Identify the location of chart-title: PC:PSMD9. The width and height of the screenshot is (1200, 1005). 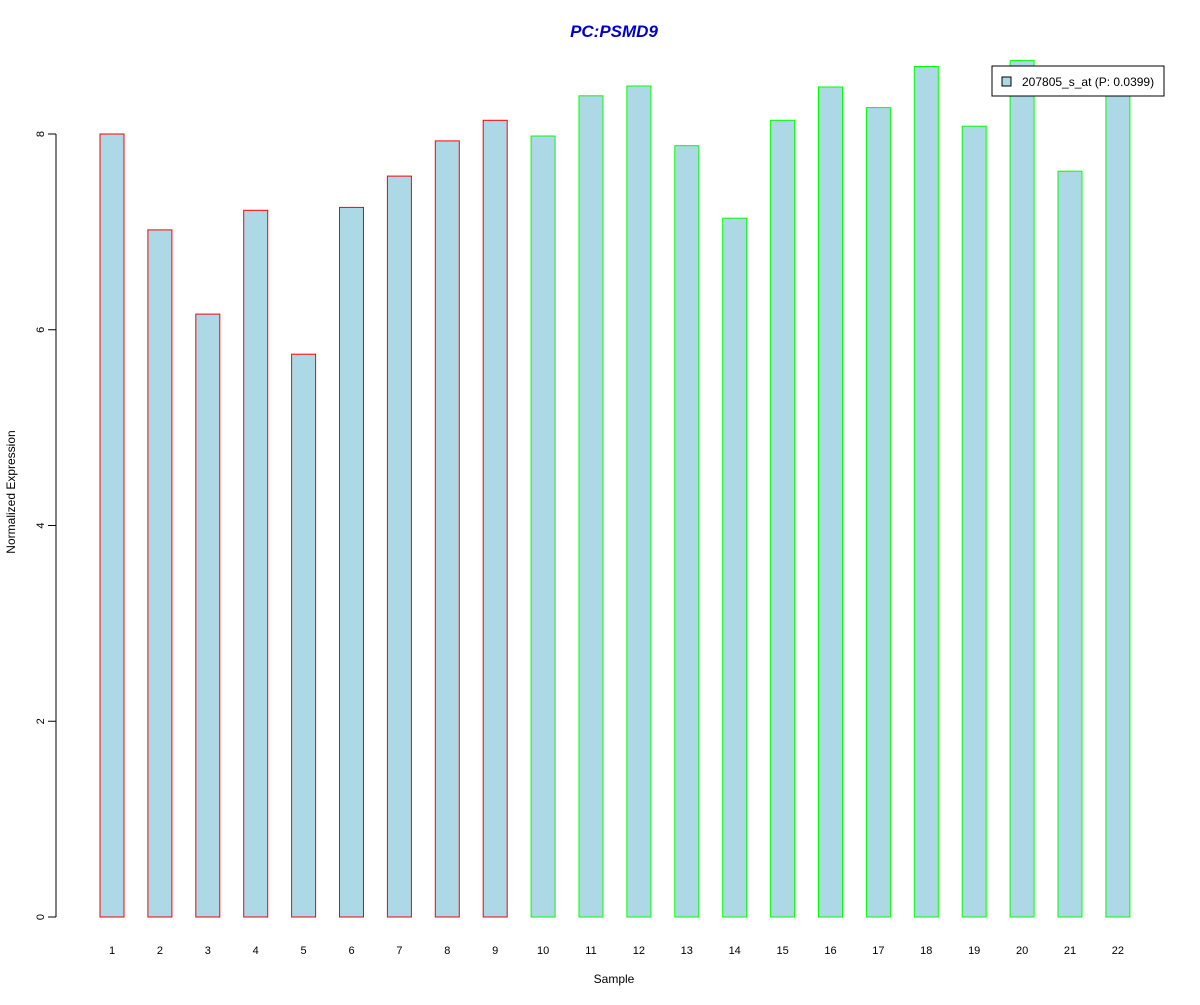
(614, 31).